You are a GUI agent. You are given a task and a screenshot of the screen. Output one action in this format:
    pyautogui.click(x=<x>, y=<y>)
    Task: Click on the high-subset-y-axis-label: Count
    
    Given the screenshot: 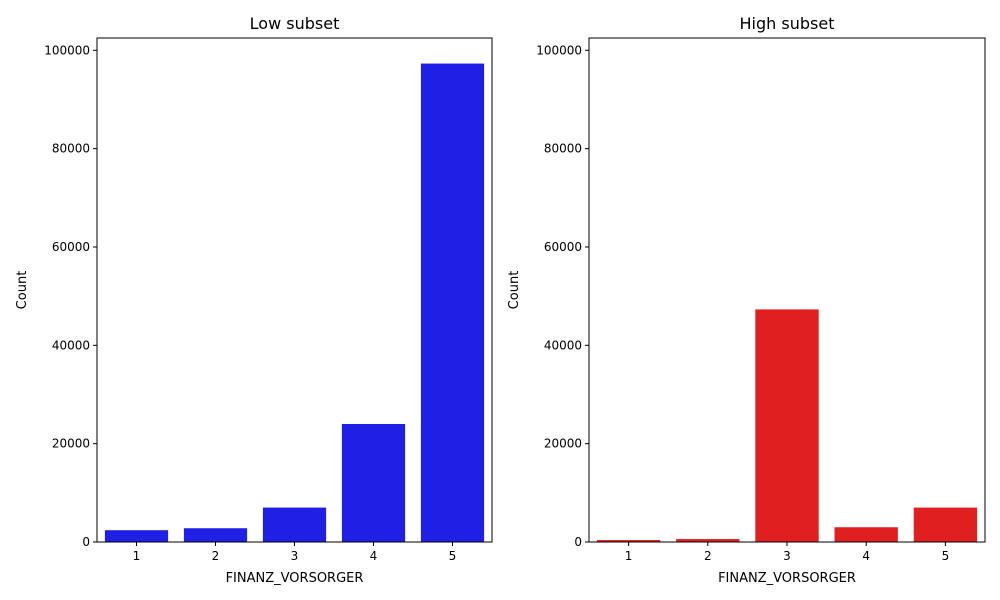 What is the action you would take?
    pyautogui.click(x=514, y=290)
    